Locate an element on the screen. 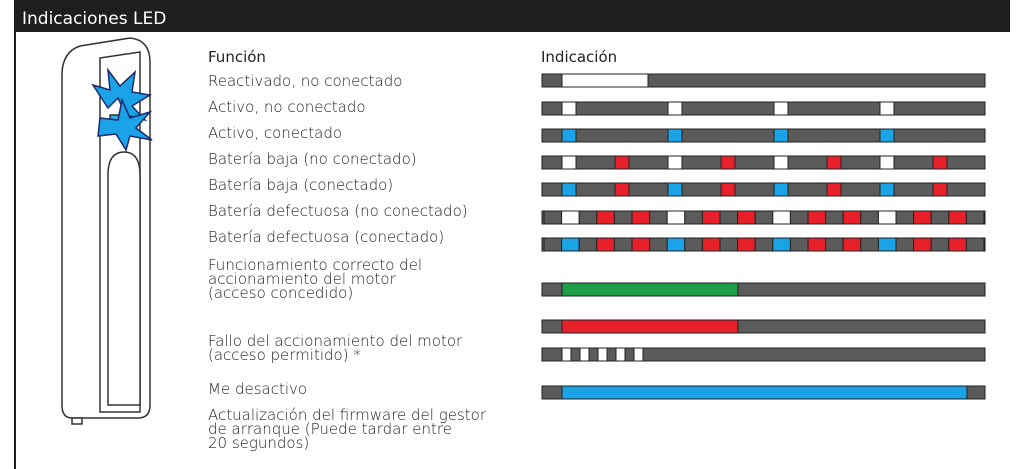 Image resolution: width=1024 pixels, height=469 pixels. device is located at coordinates (107, 231).